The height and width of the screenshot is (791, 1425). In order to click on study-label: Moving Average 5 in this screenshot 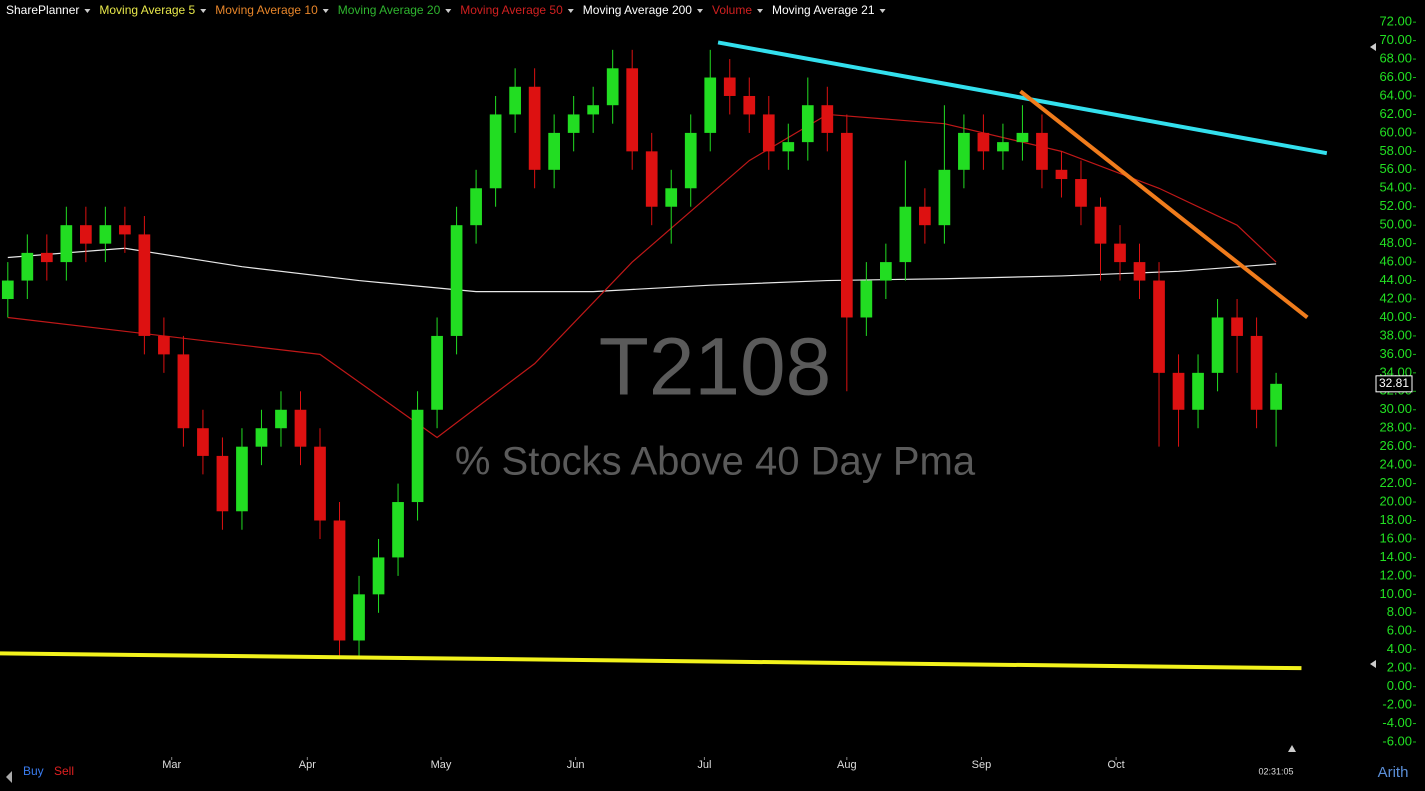, I will do `click(147, 10)`.